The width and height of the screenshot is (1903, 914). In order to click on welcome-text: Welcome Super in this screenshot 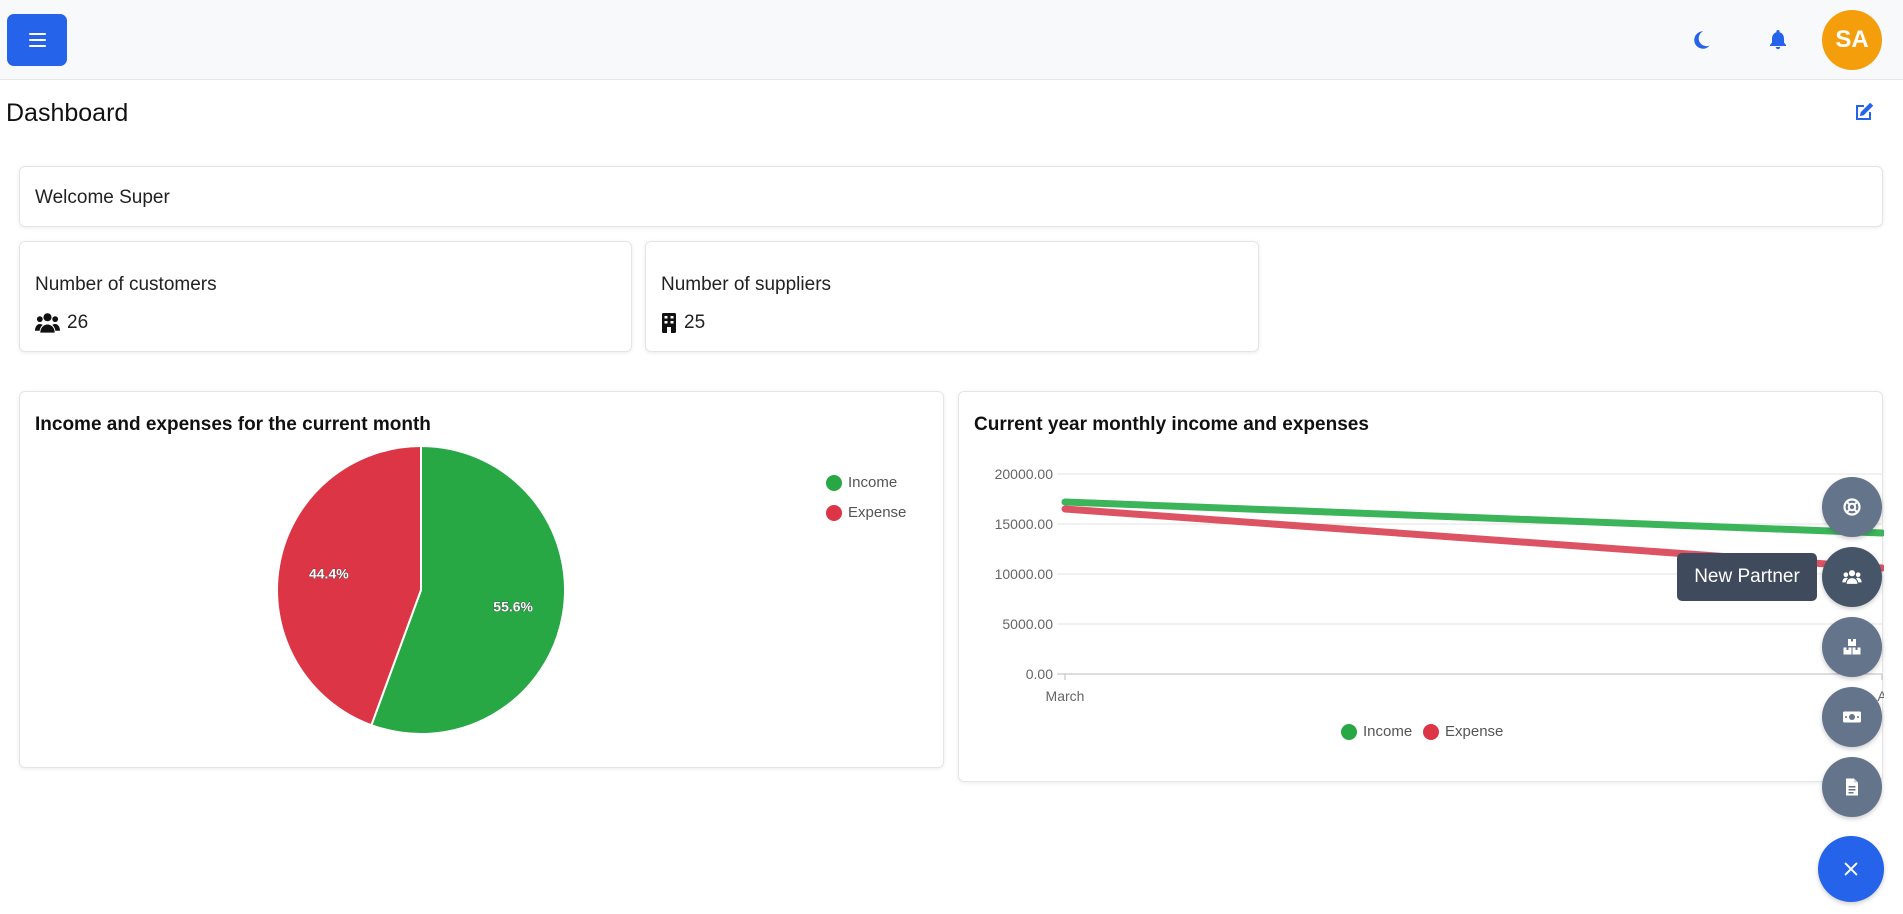, I will do `click(102, 197)`.